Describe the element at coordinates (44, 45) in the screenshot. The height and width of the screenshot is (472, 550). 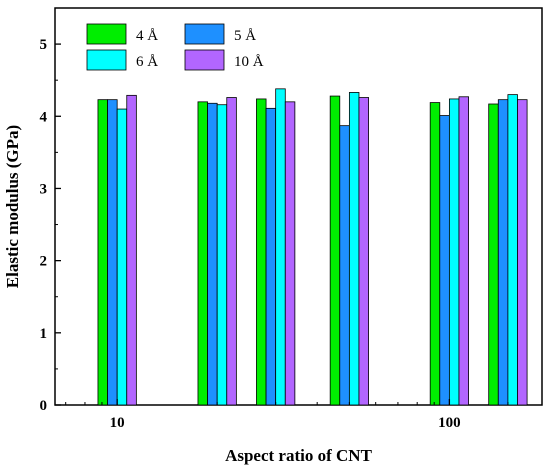
I see `y-tick-label: 5` at that location.